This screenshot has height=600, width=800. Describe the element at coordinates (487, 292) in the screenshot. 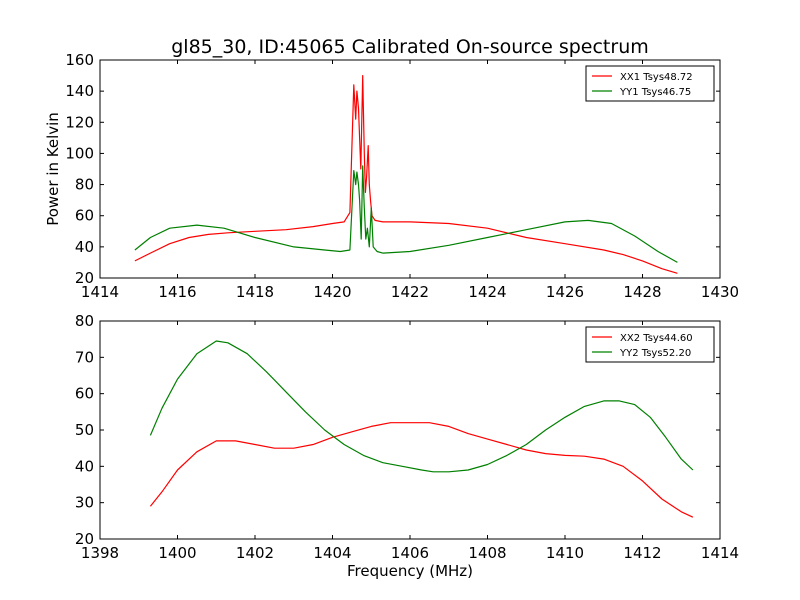

I see `x-tick-label: 1424` at that location.